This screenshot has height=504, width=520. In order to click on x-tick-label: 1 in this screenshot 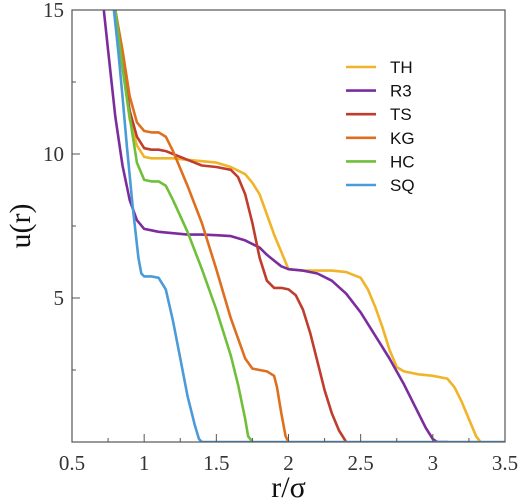, I will do `click(144, 463)`.